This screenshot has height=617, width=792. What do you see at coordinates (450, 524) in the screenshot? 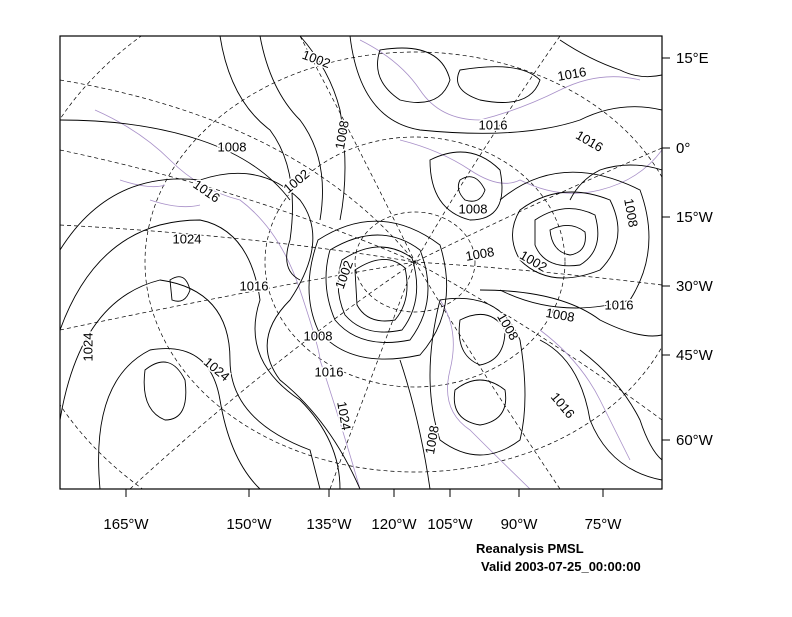
I see `x-tick-label: 105°W` at bounding box center [450, 524].